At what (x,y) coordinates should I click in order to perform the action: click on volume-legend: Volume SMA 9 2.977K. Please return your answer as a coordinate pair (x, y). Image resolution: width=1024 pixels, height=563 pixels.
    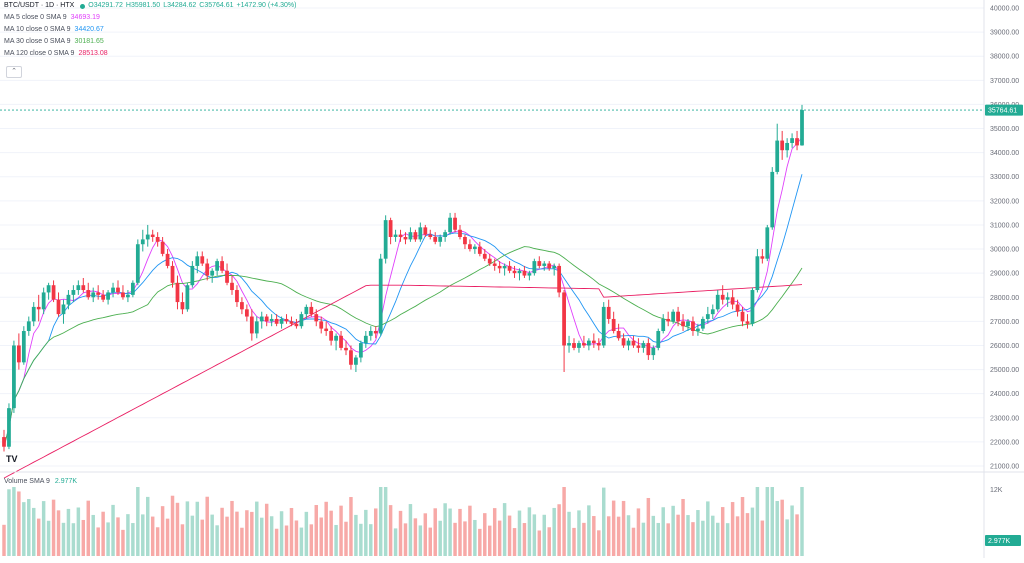
    Looking at the image, I should click on (40, 481).